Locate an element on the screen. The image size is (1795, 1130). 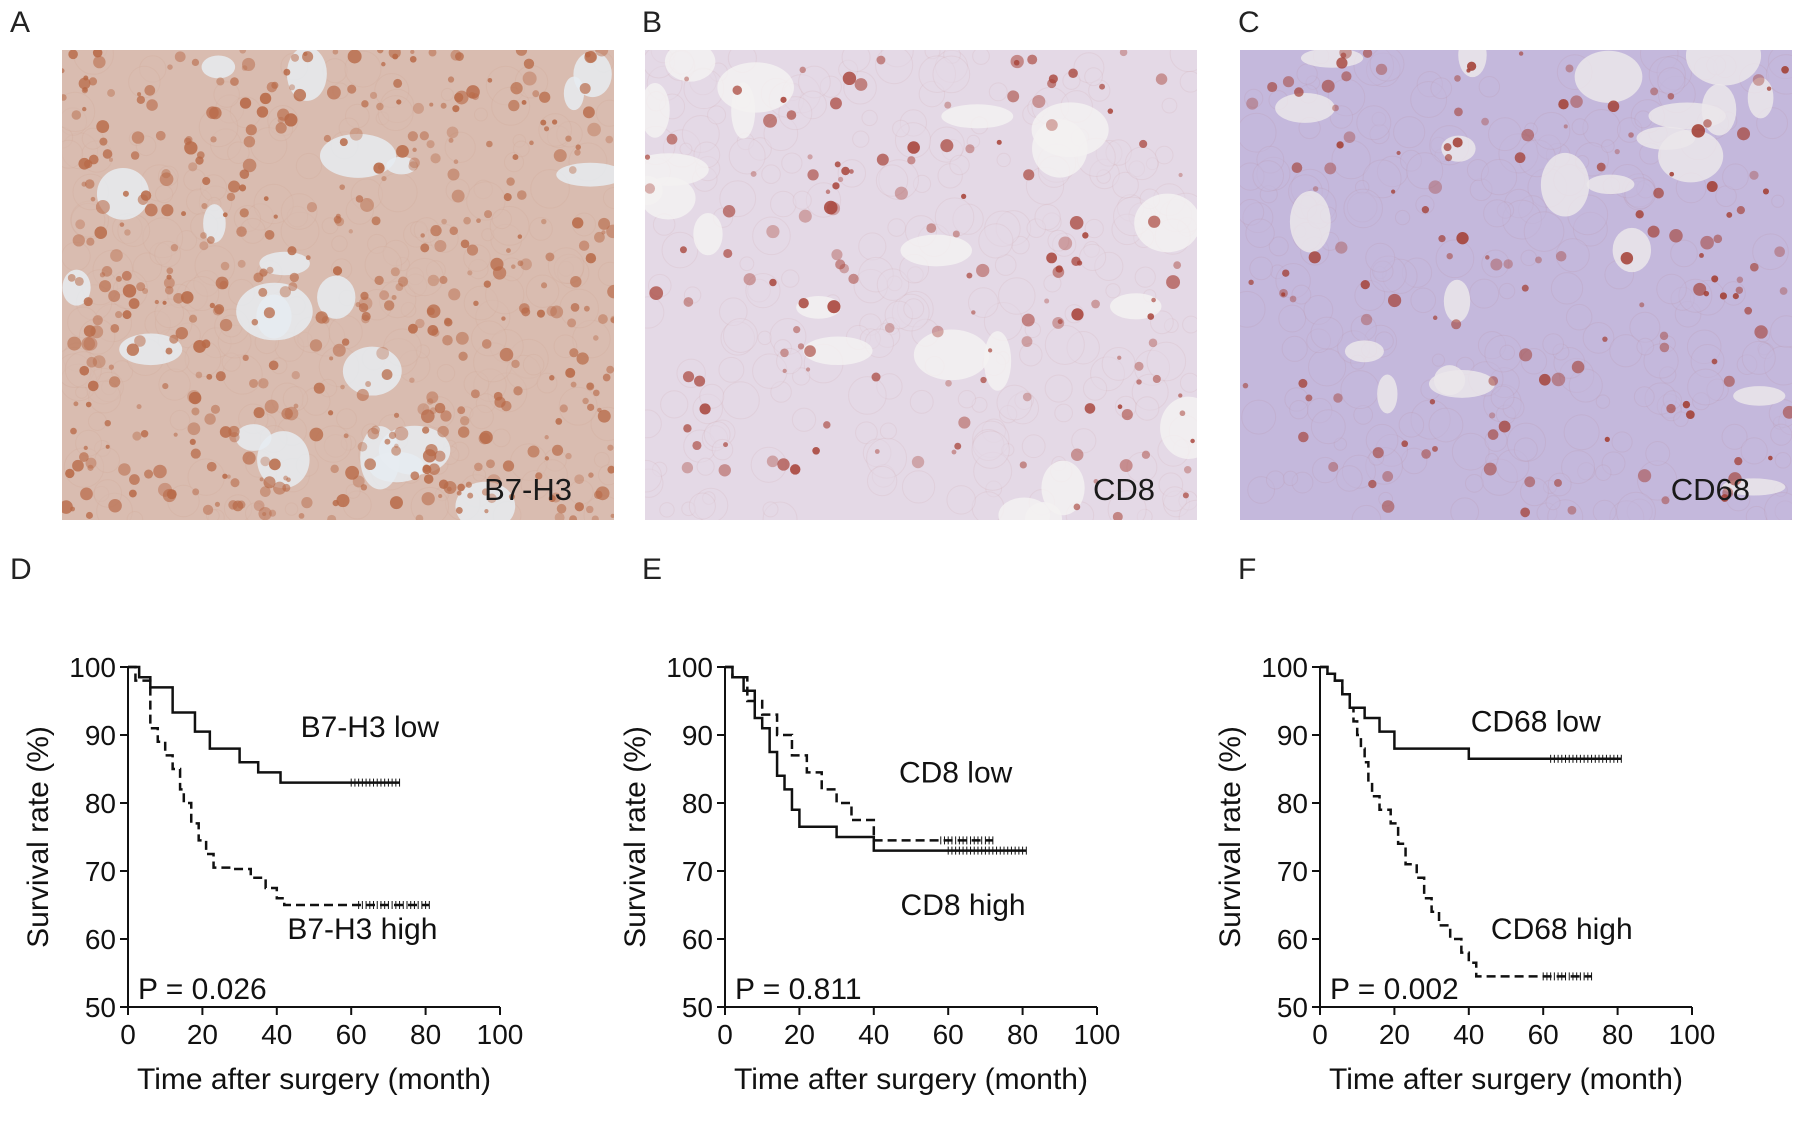
y-tick-label: 100 is located at coordinates (1284, 667).